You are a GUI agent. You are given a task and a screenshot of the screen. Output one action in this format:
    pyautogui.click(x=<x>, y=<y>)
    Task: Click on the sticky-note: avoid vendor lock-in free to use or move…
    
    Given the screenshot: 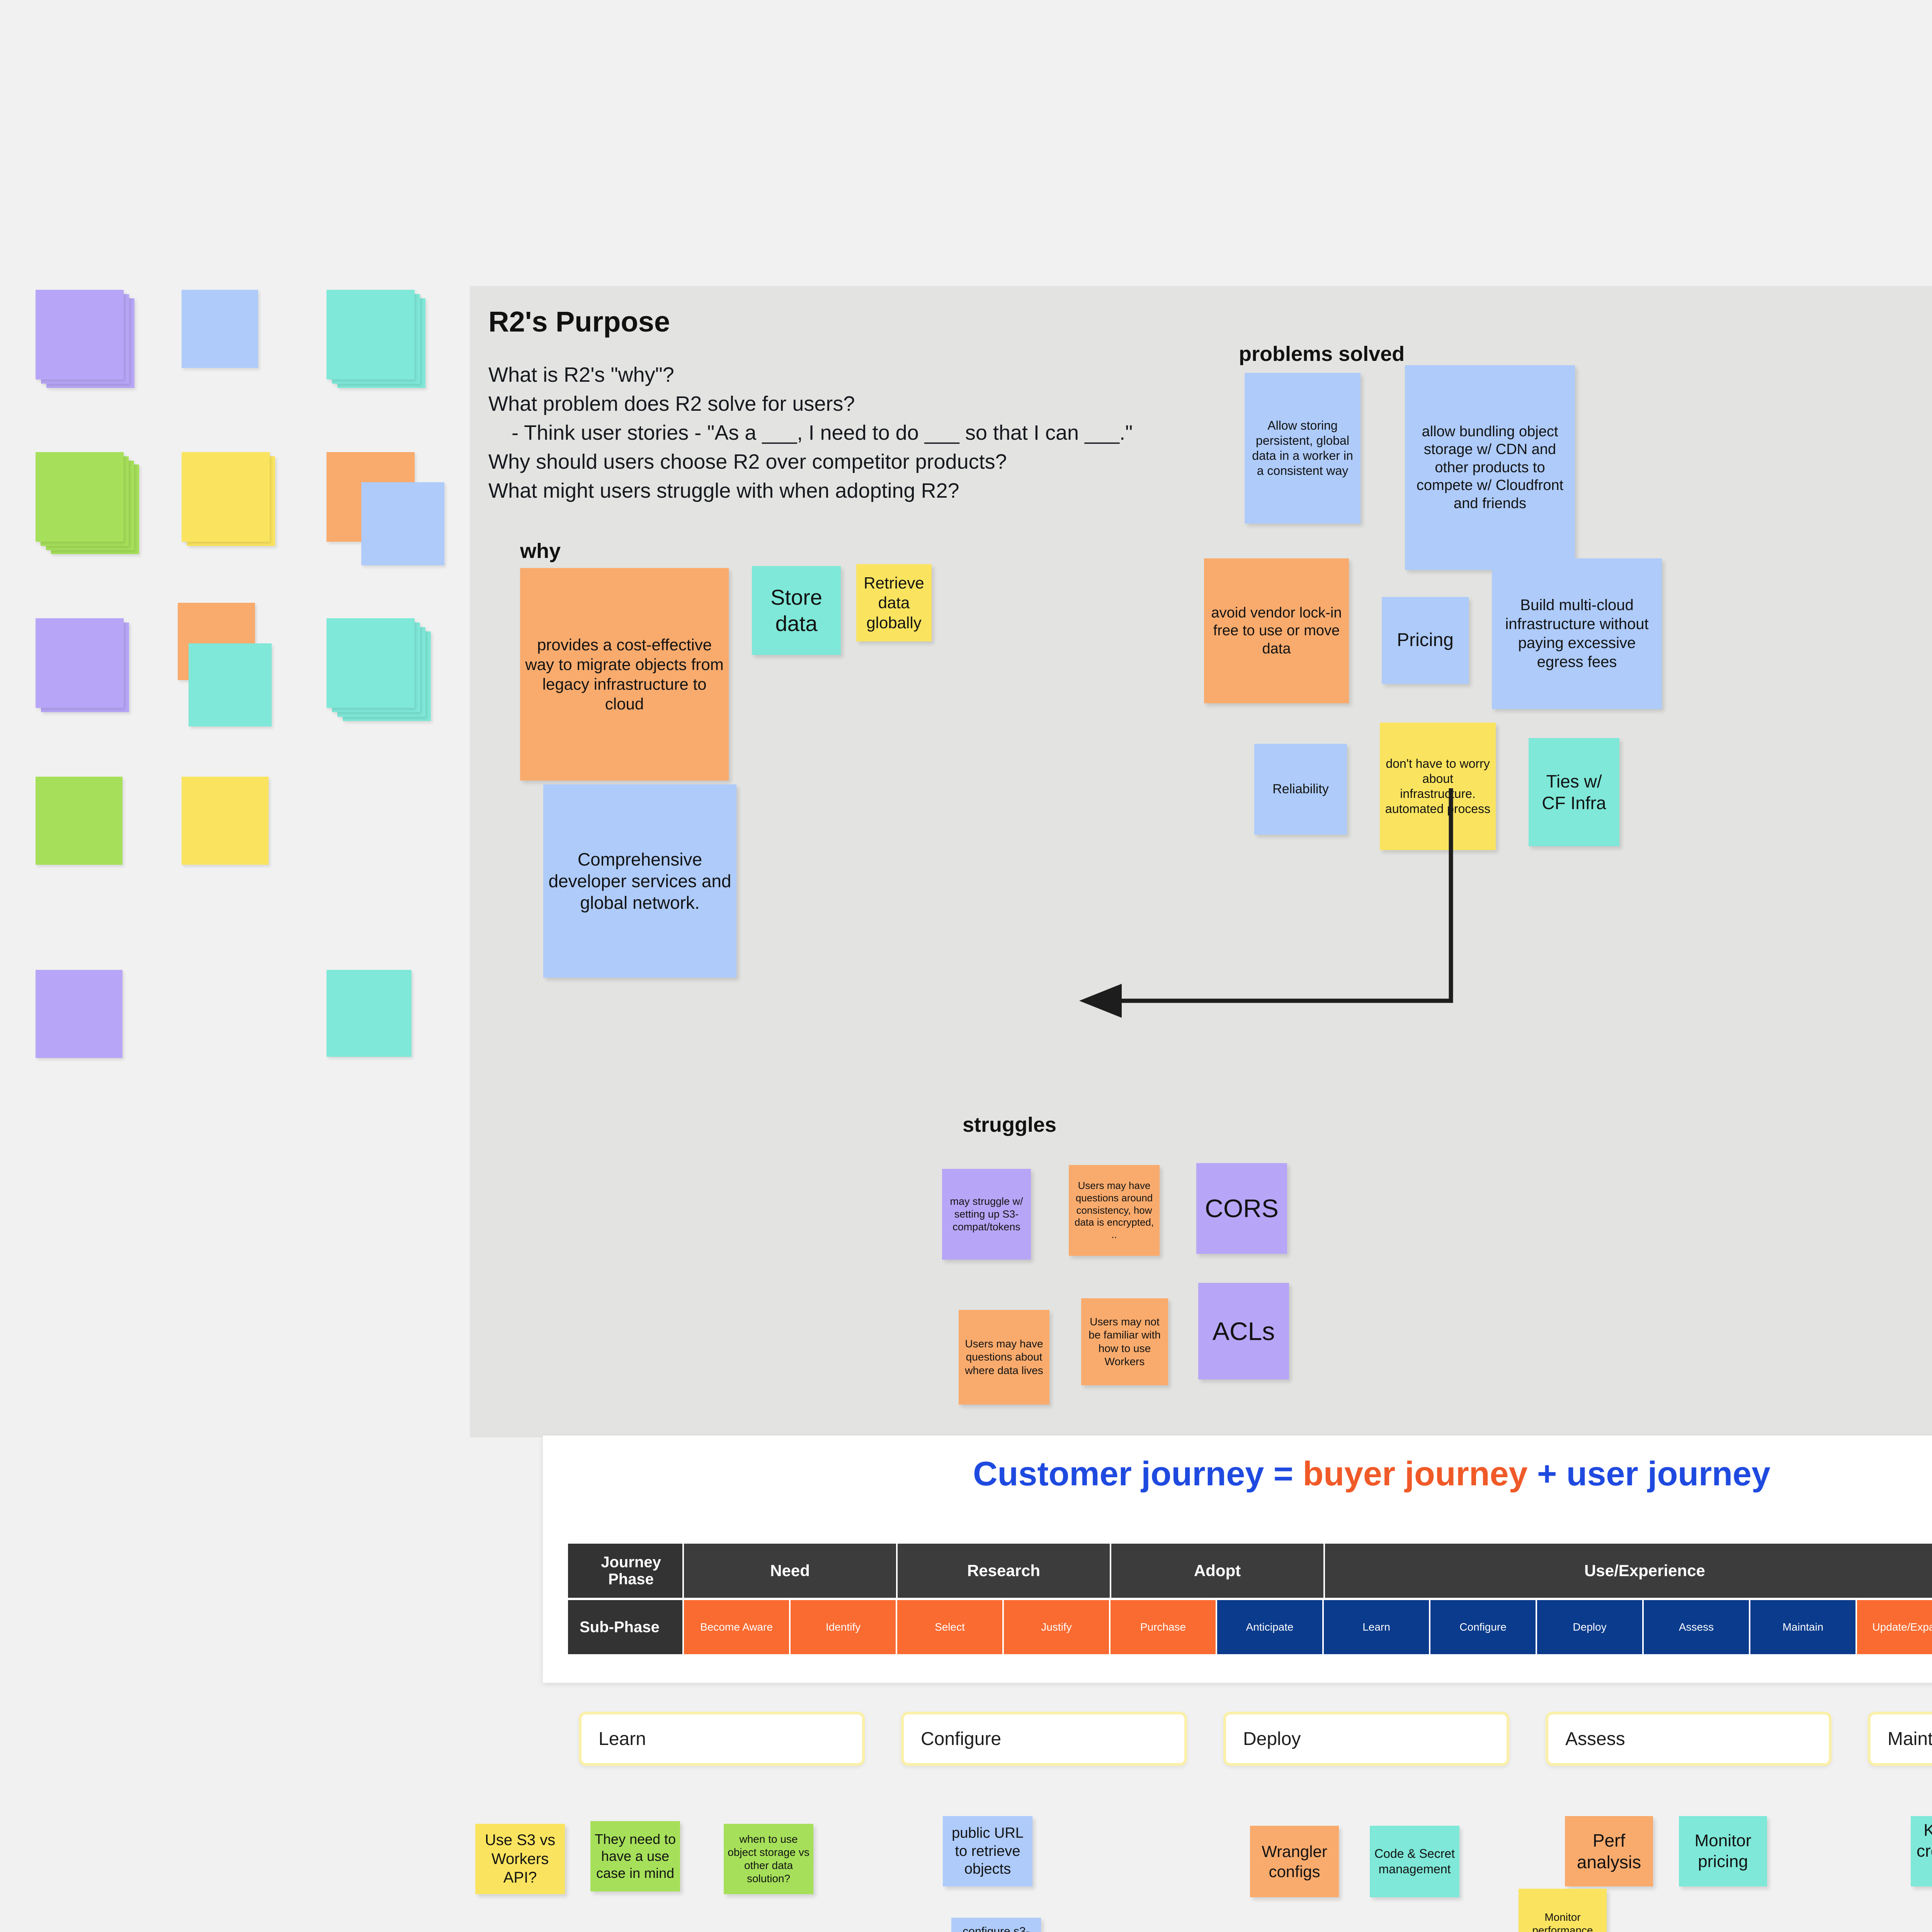 What is the action you would take?
    pyautogui.click(x=1276, y=631)
    